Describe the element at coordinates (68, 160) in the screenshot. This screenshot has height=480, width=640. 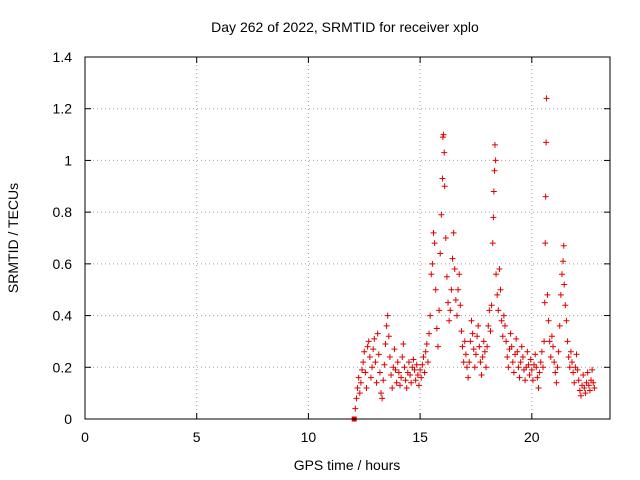
I see `y-tick-label: 1` at that location.